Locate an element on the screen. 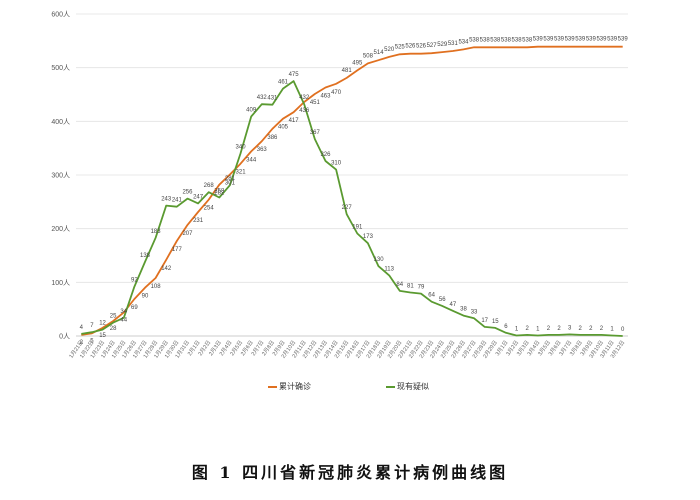 The image size is (700, 500). data-label: 268 is located at coordinates (209, 186).